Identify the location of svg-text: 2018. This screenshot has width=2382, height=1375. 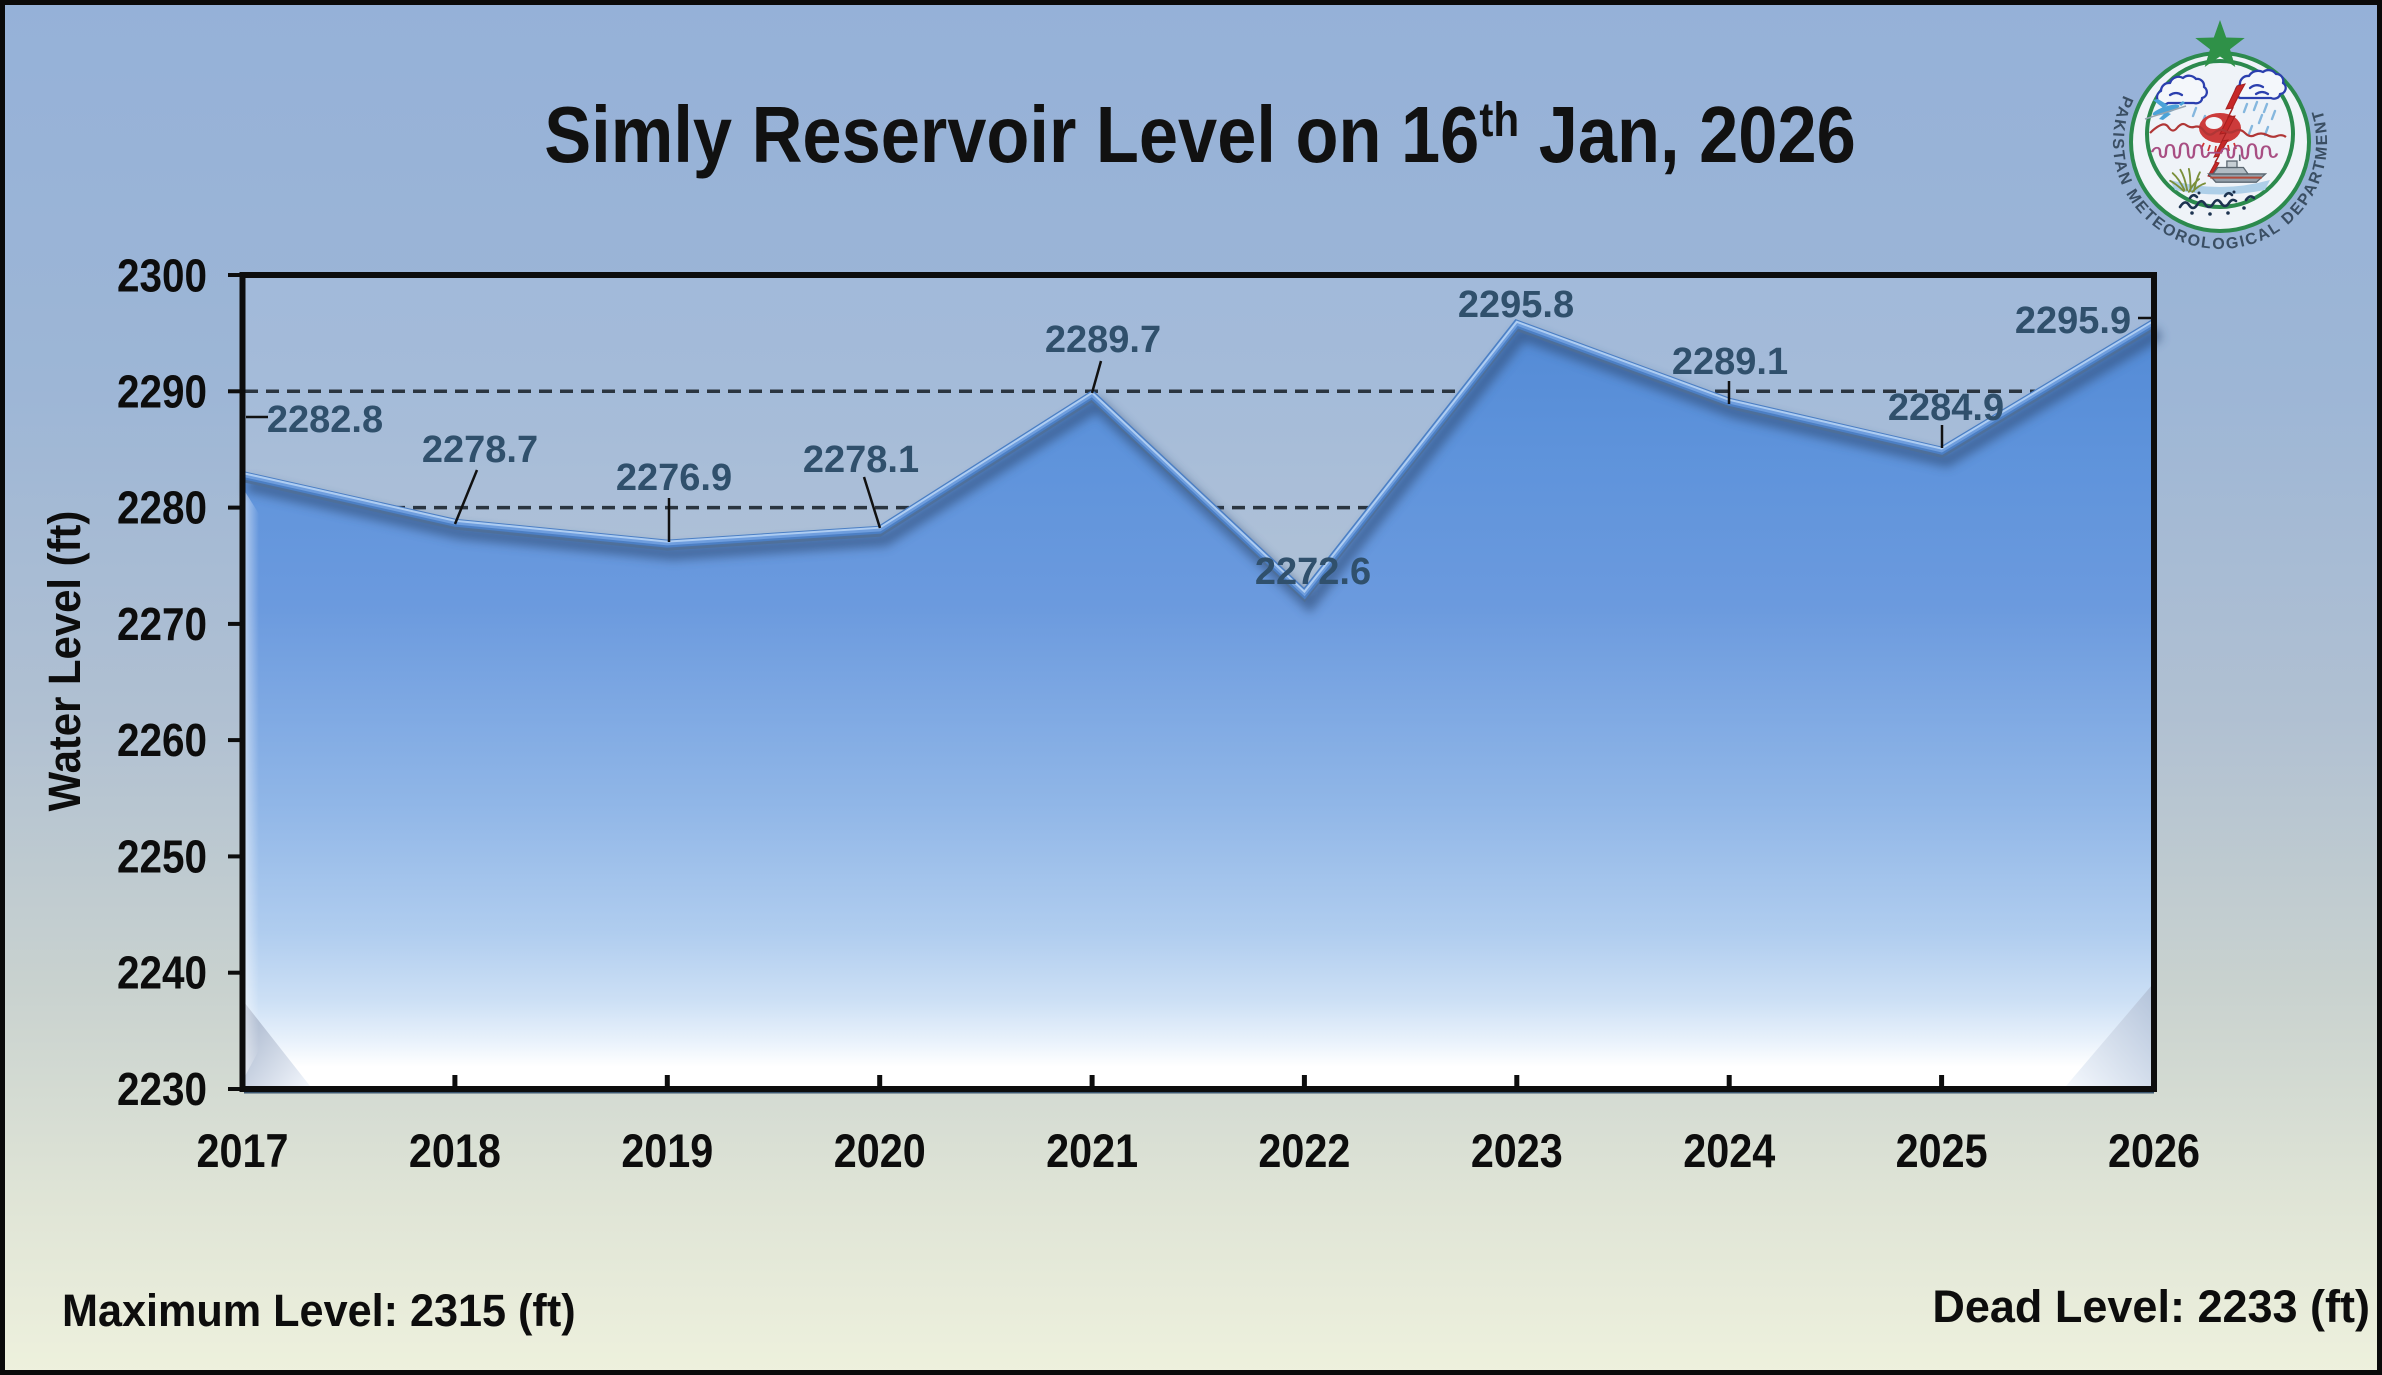
(455, 1152).